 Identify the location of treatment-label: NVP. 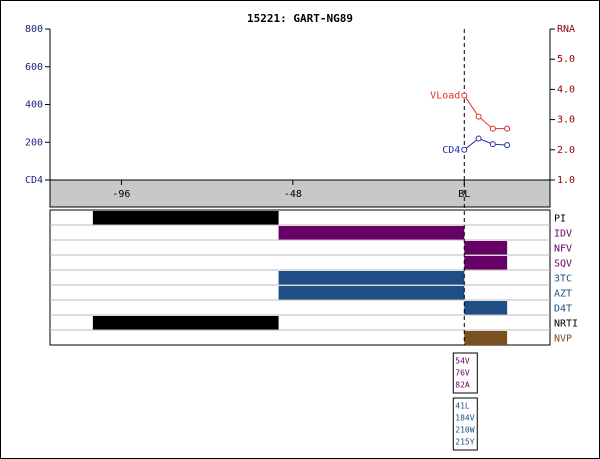
(563, 339).